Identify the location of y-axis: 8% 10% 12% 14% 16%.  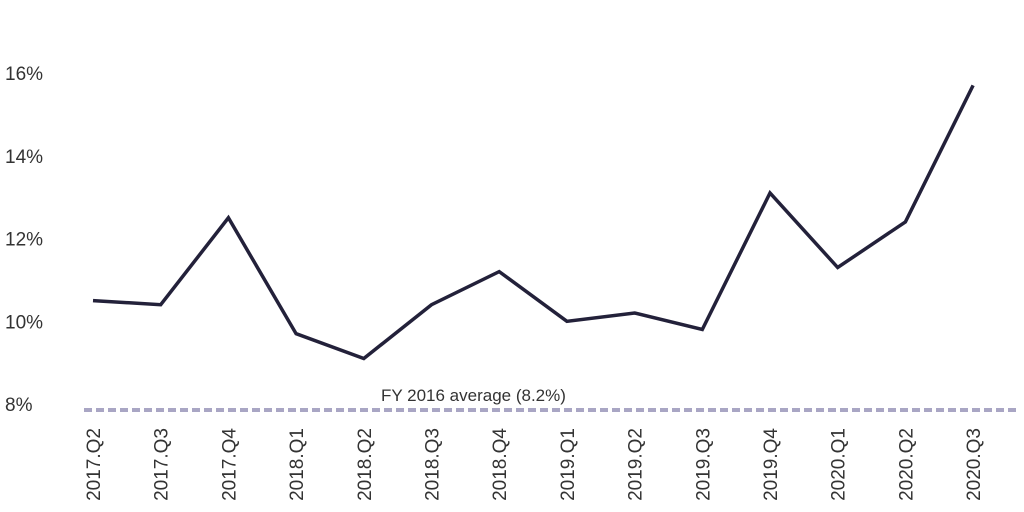
(24, 240).